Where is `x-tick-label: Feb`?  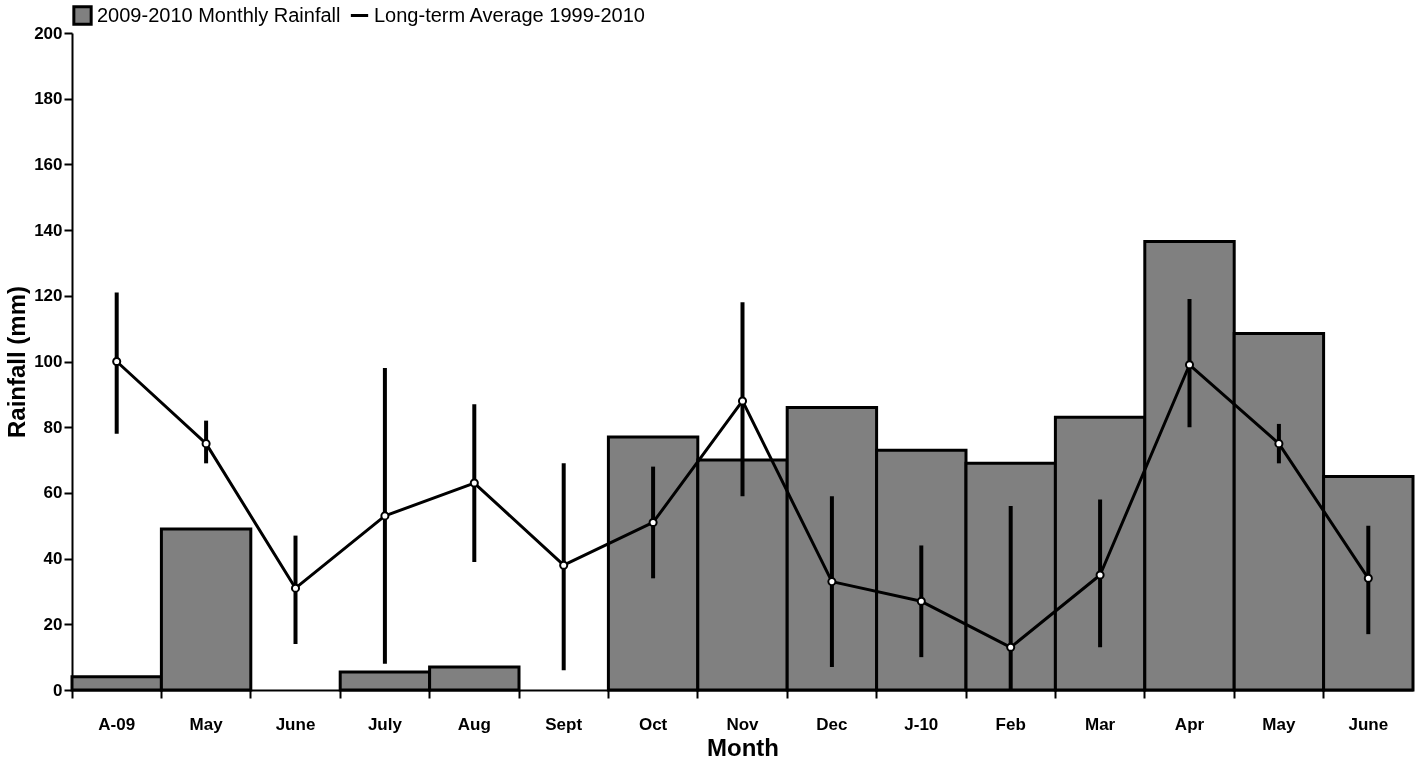
x-tick-label: Feb is located at coordinates (1010, 724).